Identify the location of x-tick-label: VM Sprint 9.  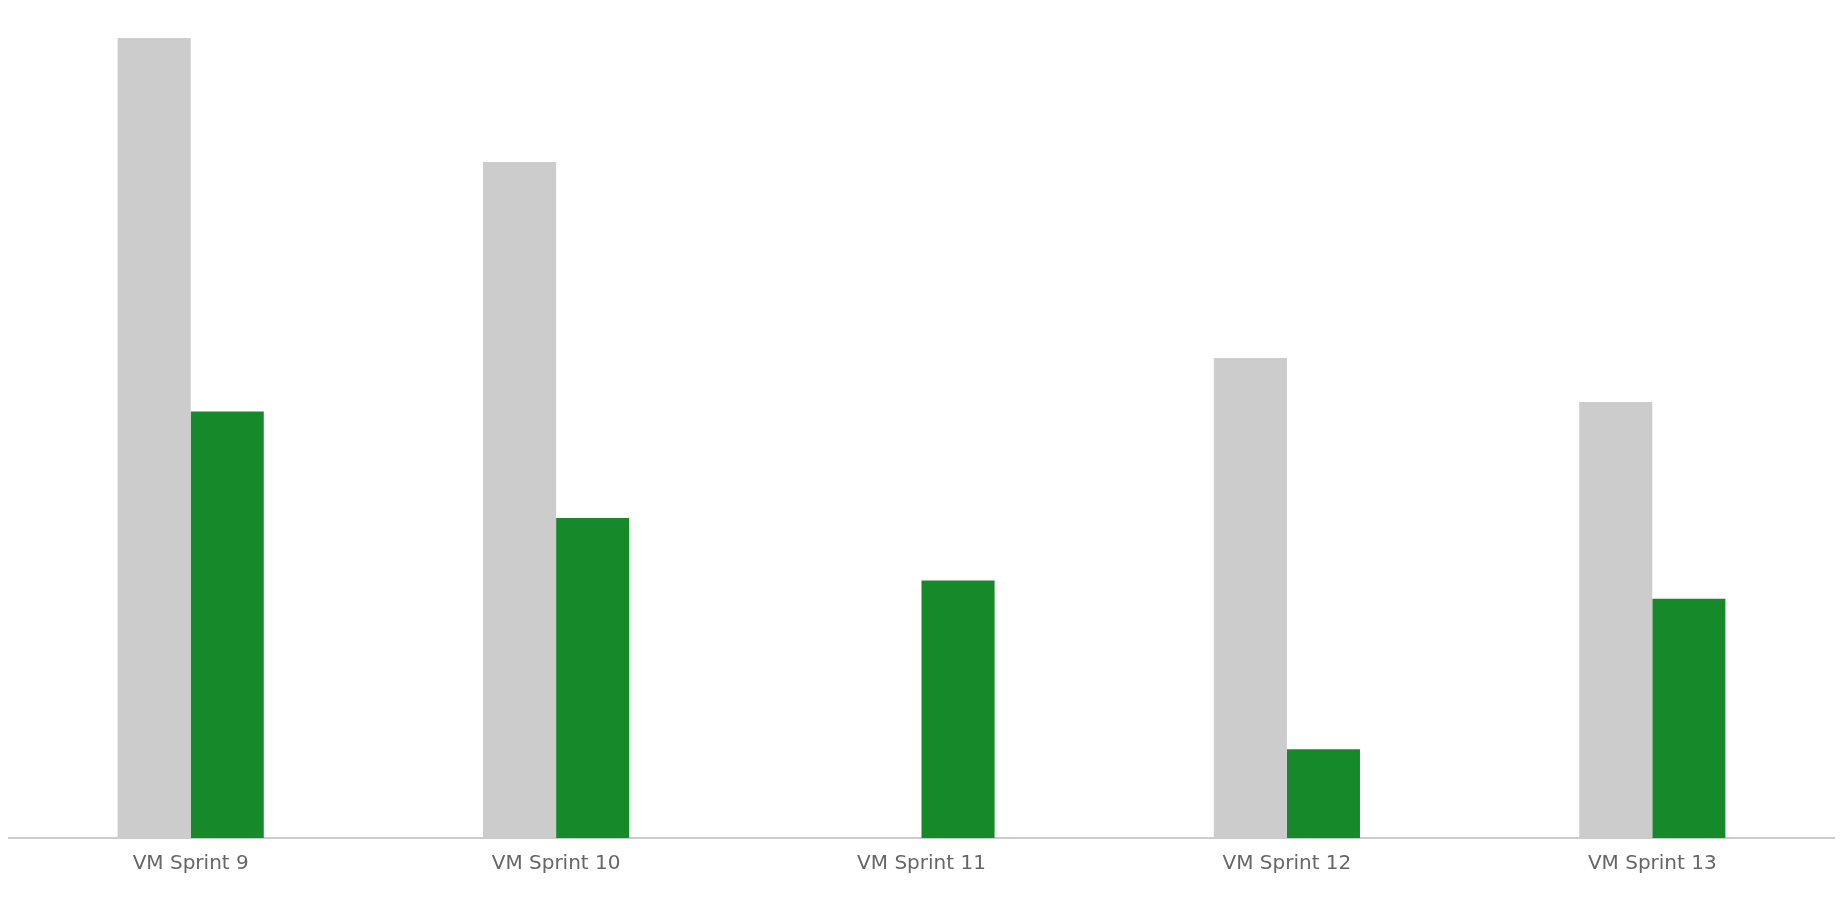
(190, 862).